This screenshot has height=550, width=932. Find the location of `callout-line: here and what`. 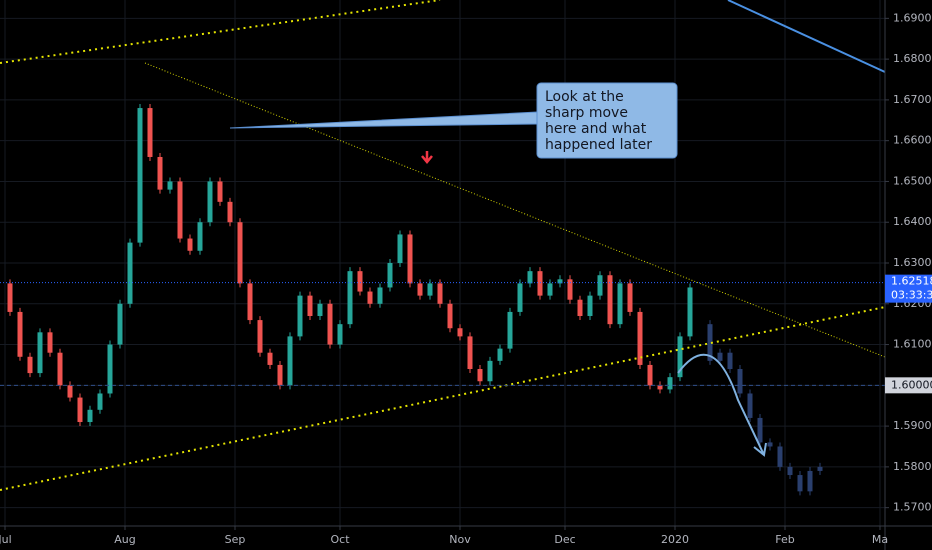

callout-line: here and what is located at coordinates (596, 129).